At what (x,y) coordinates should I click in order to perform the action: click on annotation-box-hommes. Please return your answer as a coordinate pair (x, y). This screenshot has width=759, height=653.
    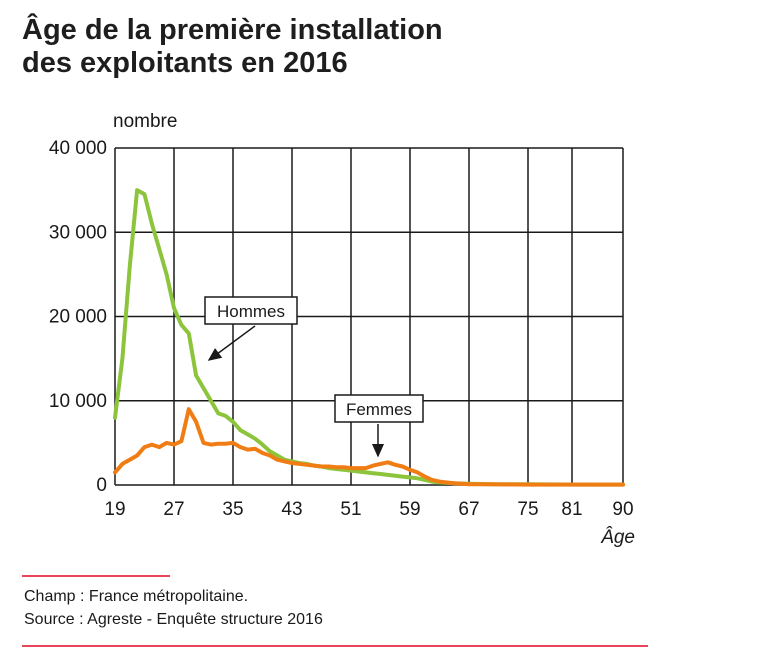
    Looking at the image, I should click on (251, 310).